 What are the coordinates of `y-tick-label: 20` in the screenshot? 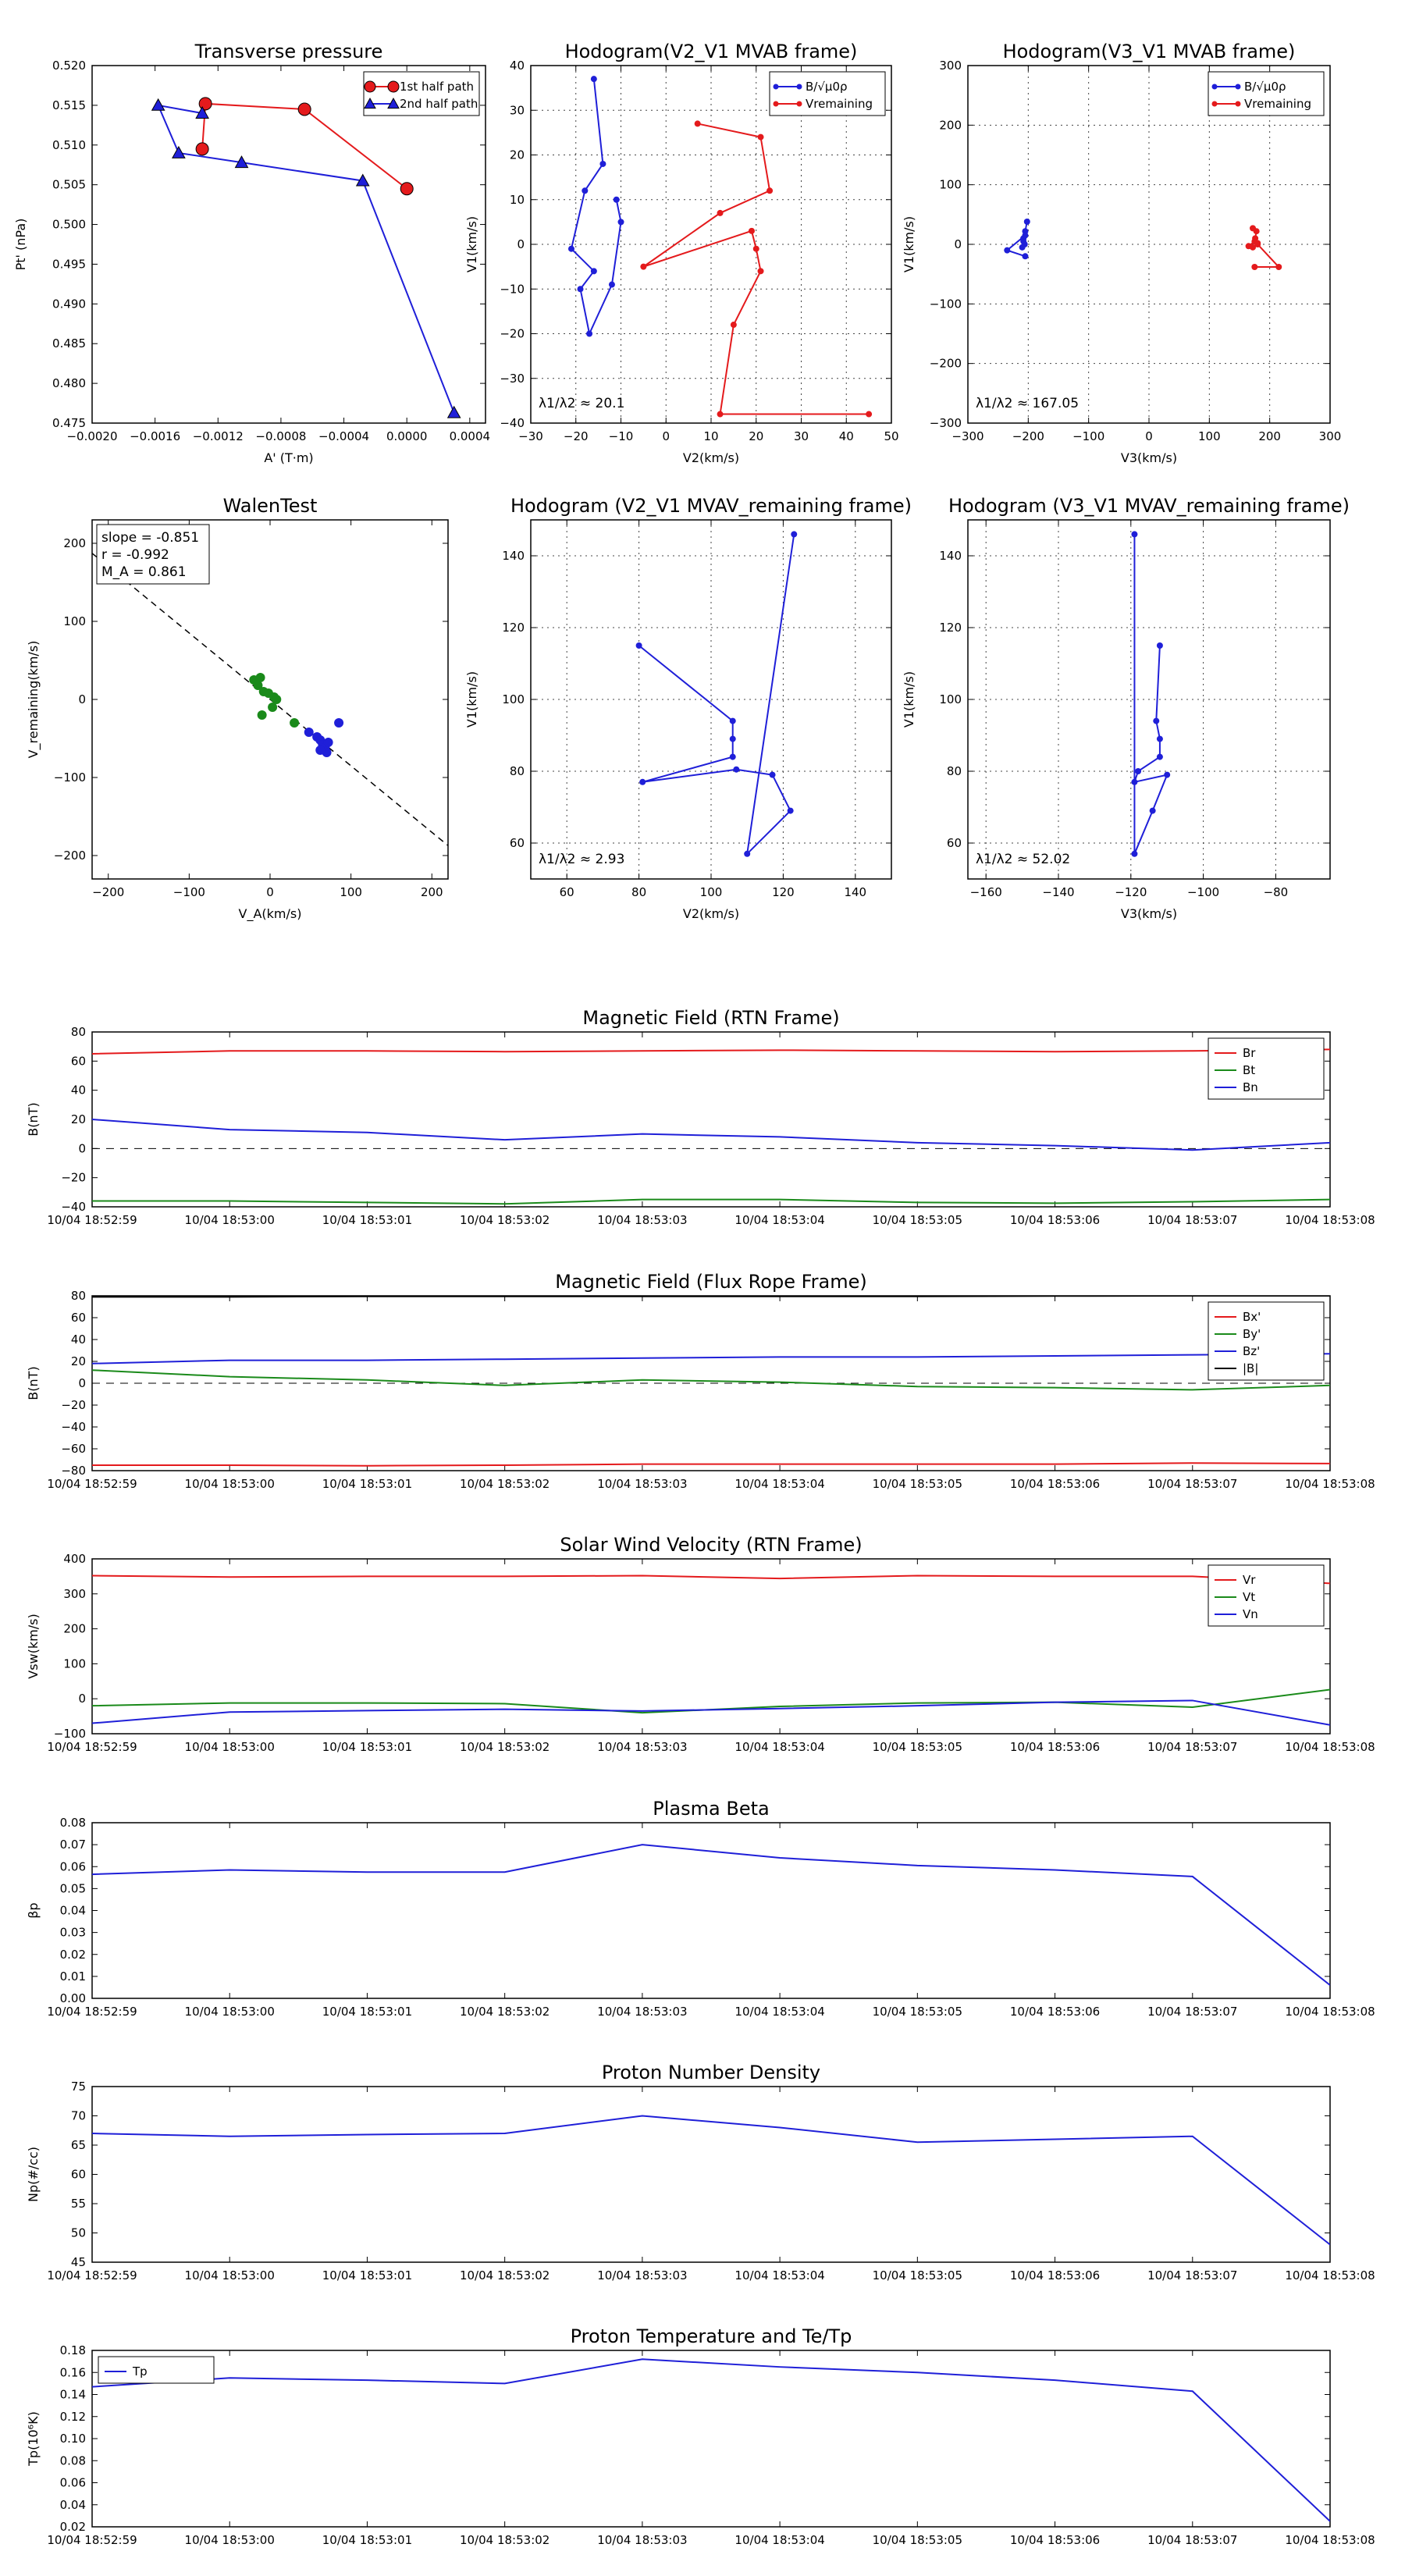 It's located at (78, 1119).